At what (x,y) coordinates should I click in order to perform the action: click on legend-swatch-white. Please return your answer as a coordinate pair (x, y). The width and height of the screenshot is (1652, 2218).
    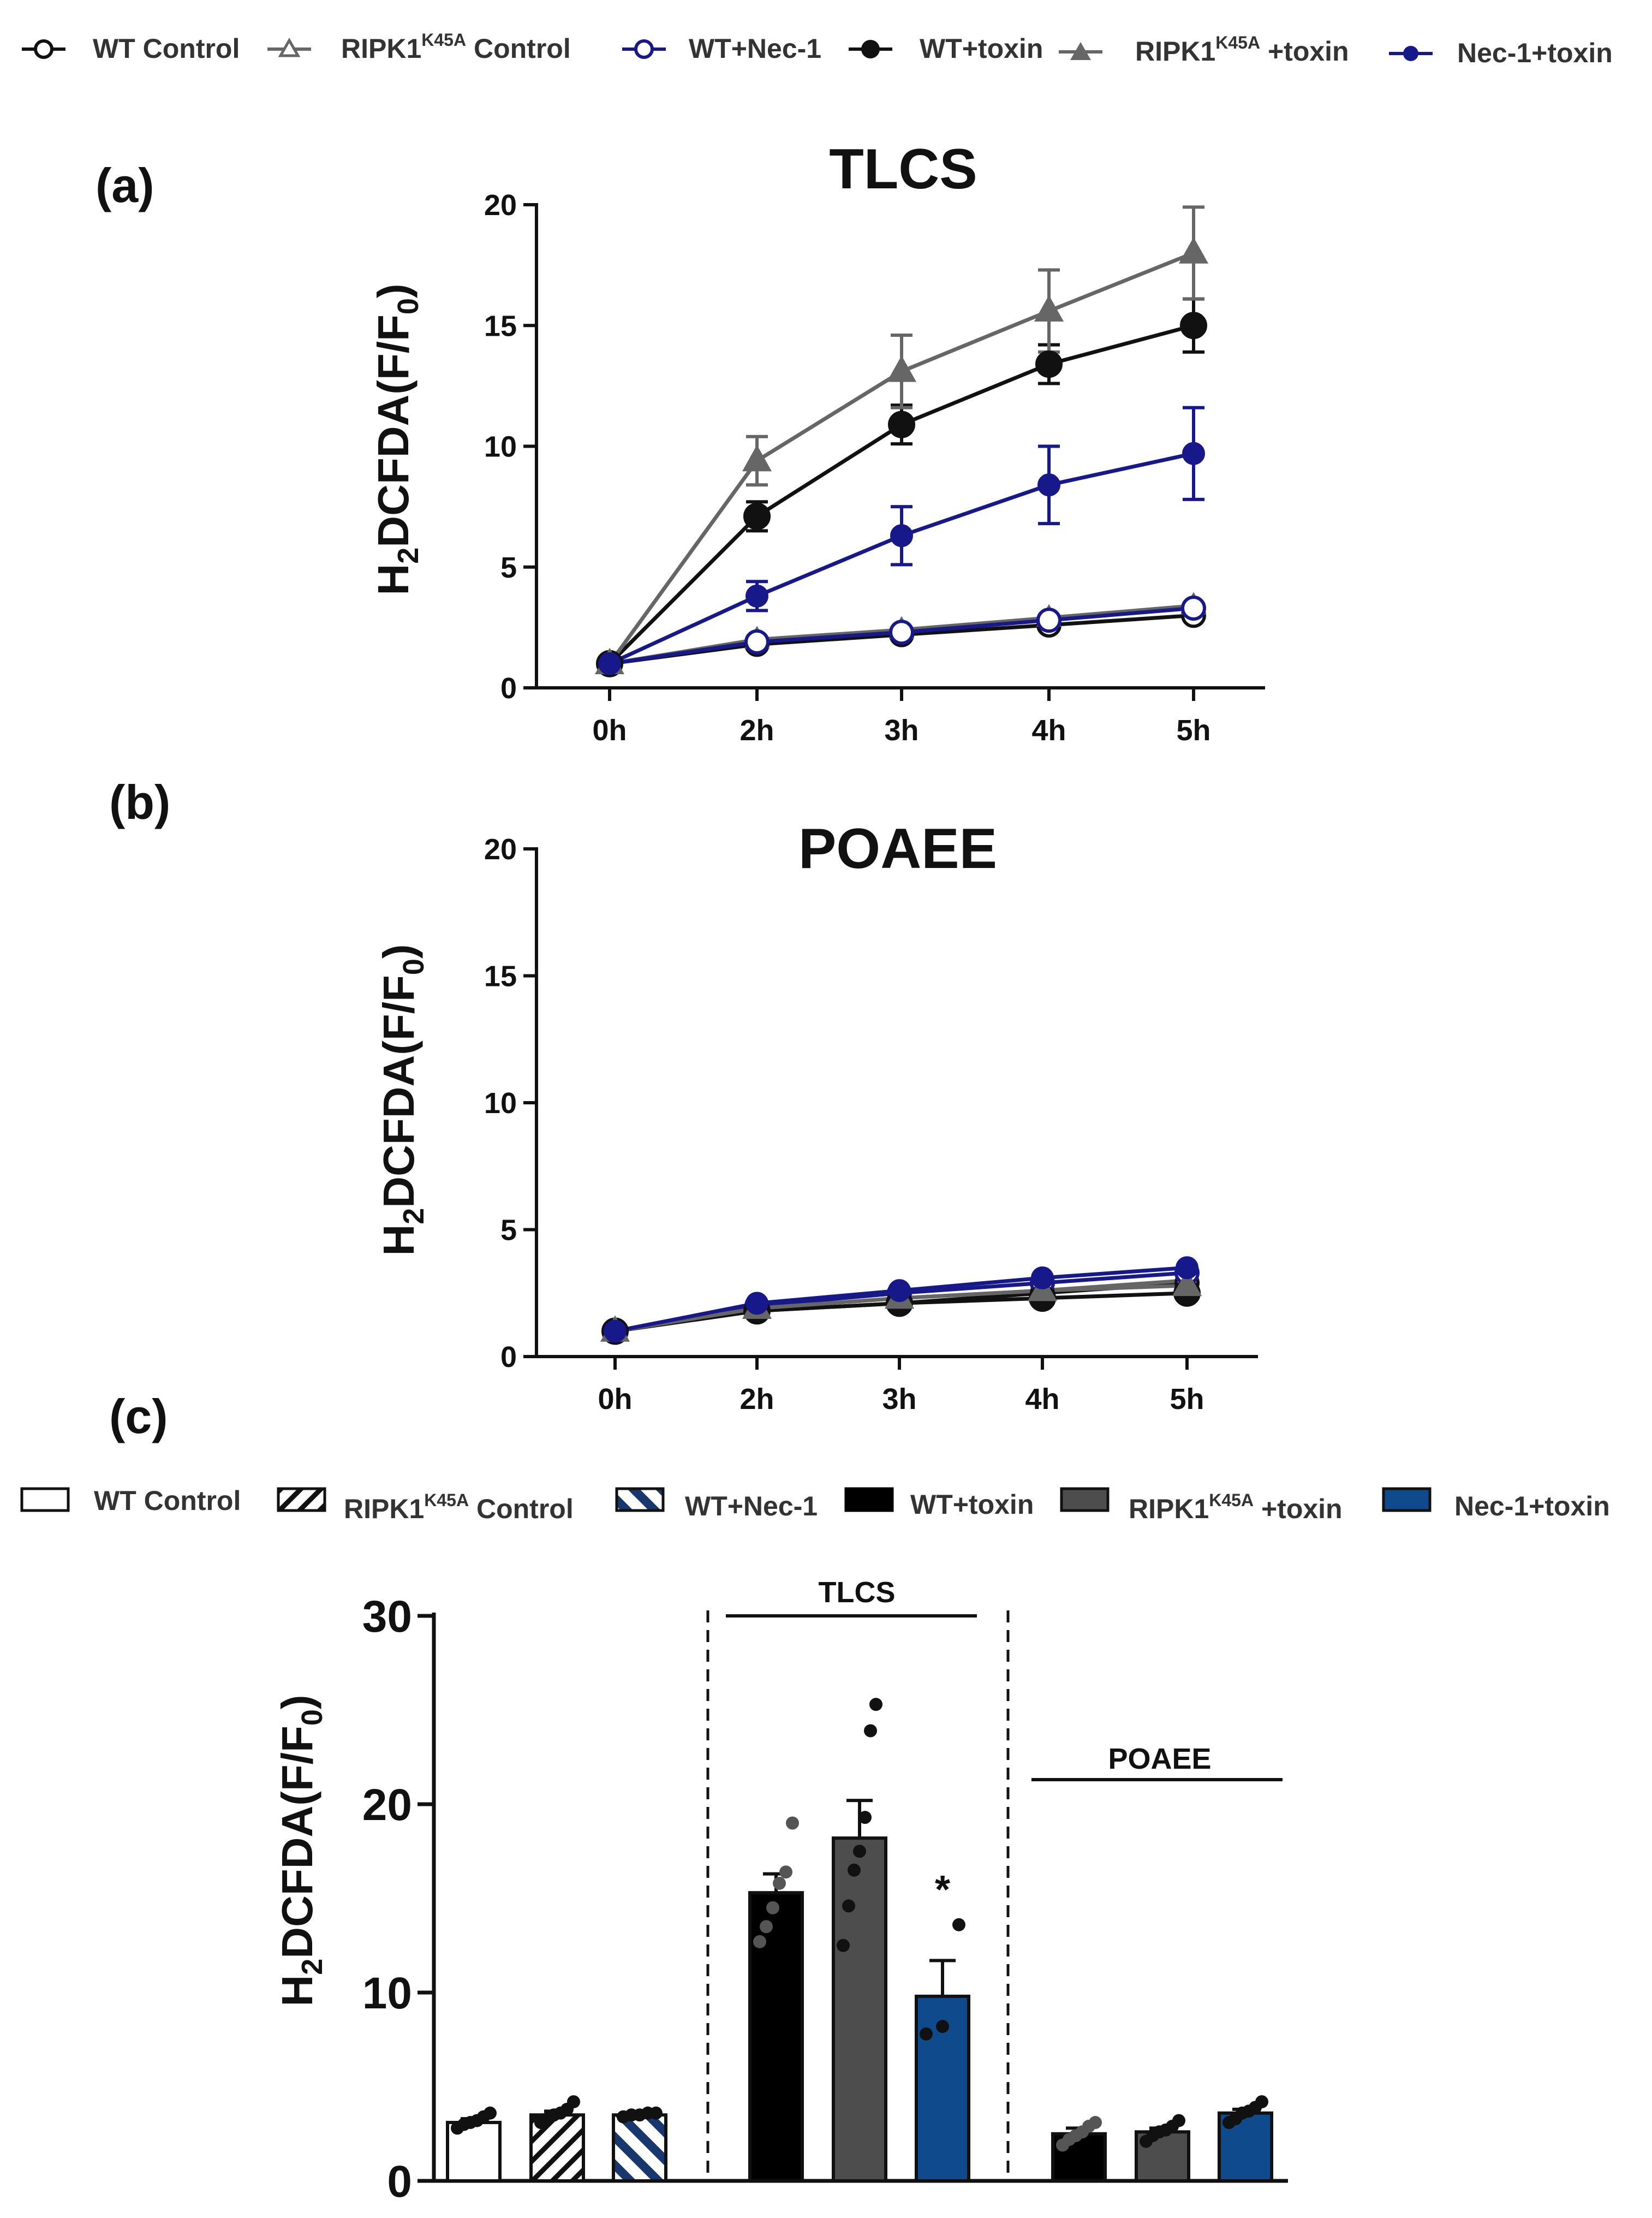
    Looking at the image, I should click on (45, 1499).